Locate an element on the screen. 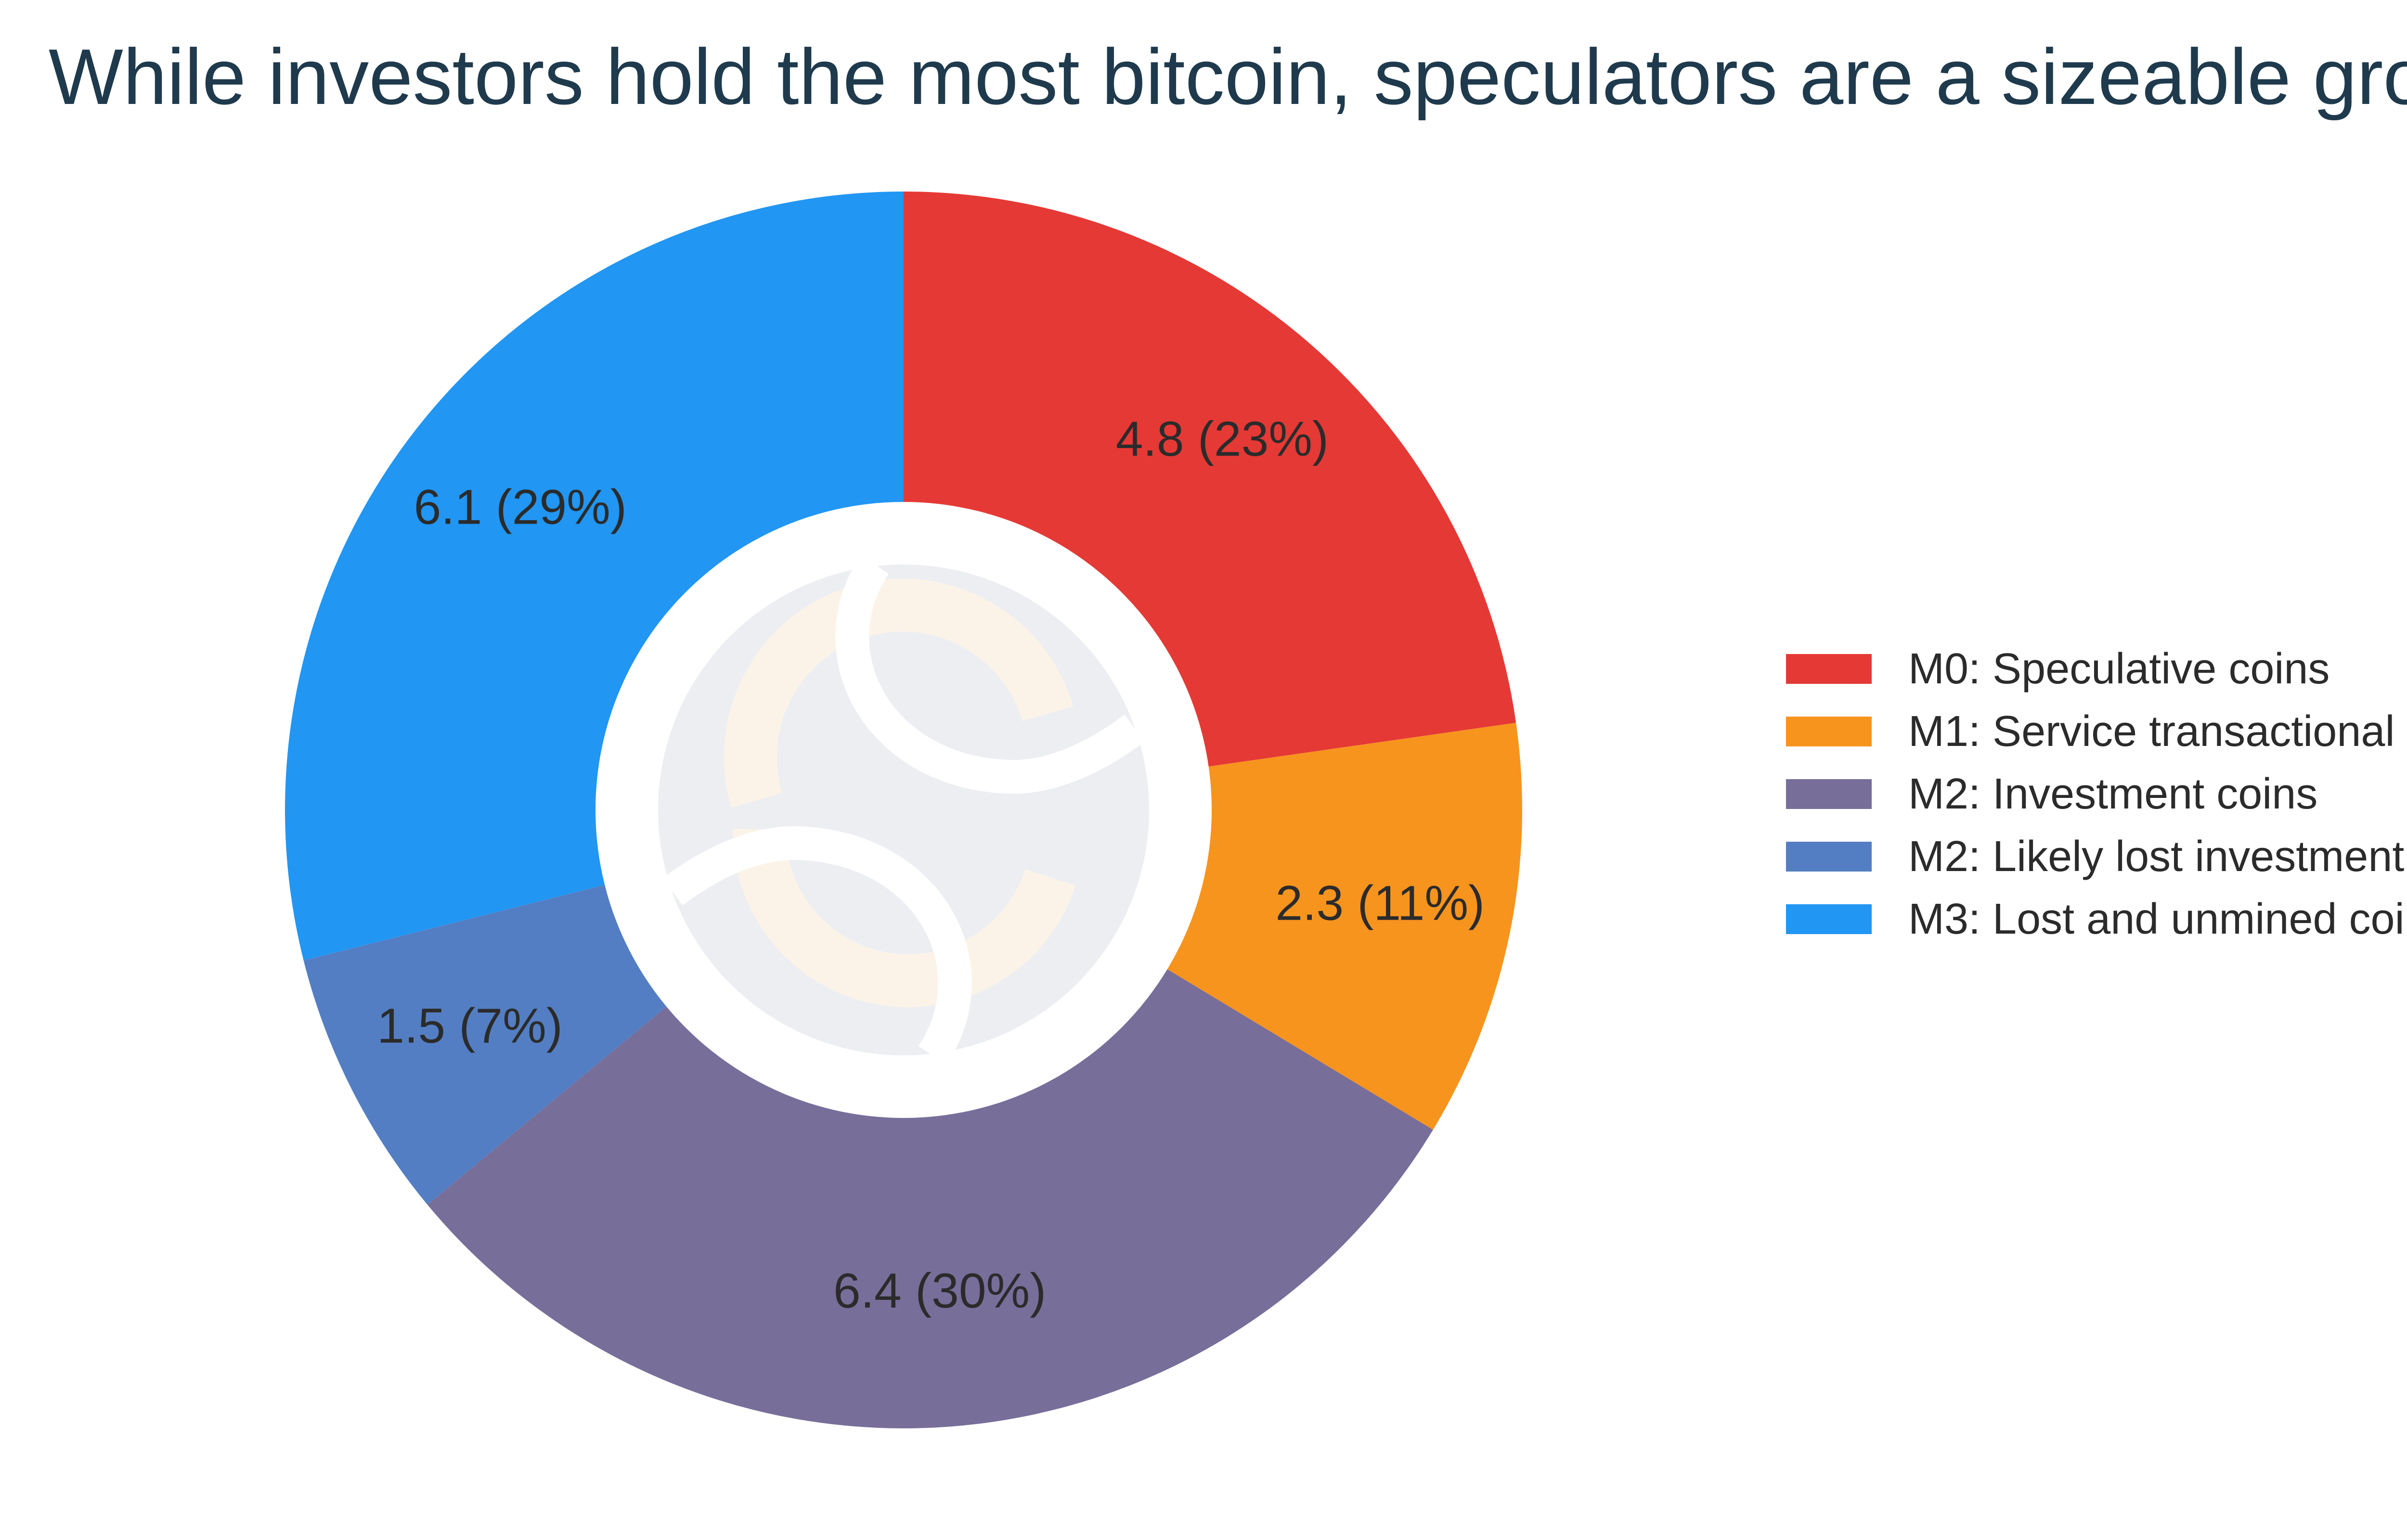  slice-data-label: 6.1 (29%) is located at coordinates (520, 507).